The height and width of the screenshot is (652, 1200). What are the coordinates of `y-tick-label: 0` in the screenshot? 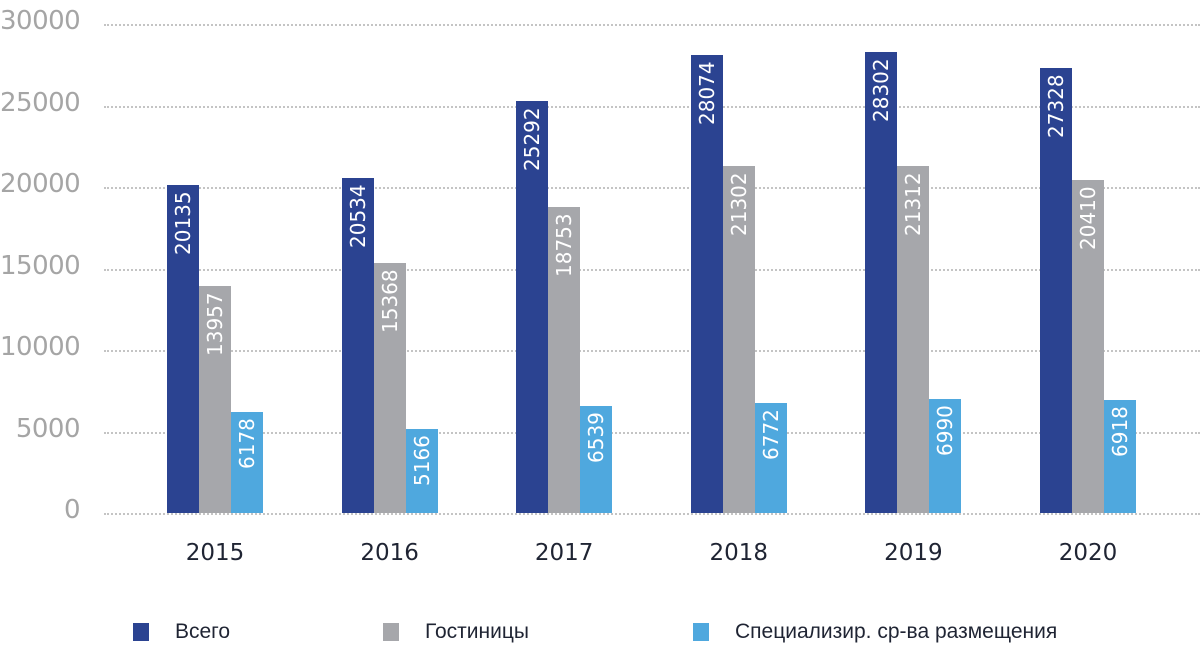 It's located at (72, 510).